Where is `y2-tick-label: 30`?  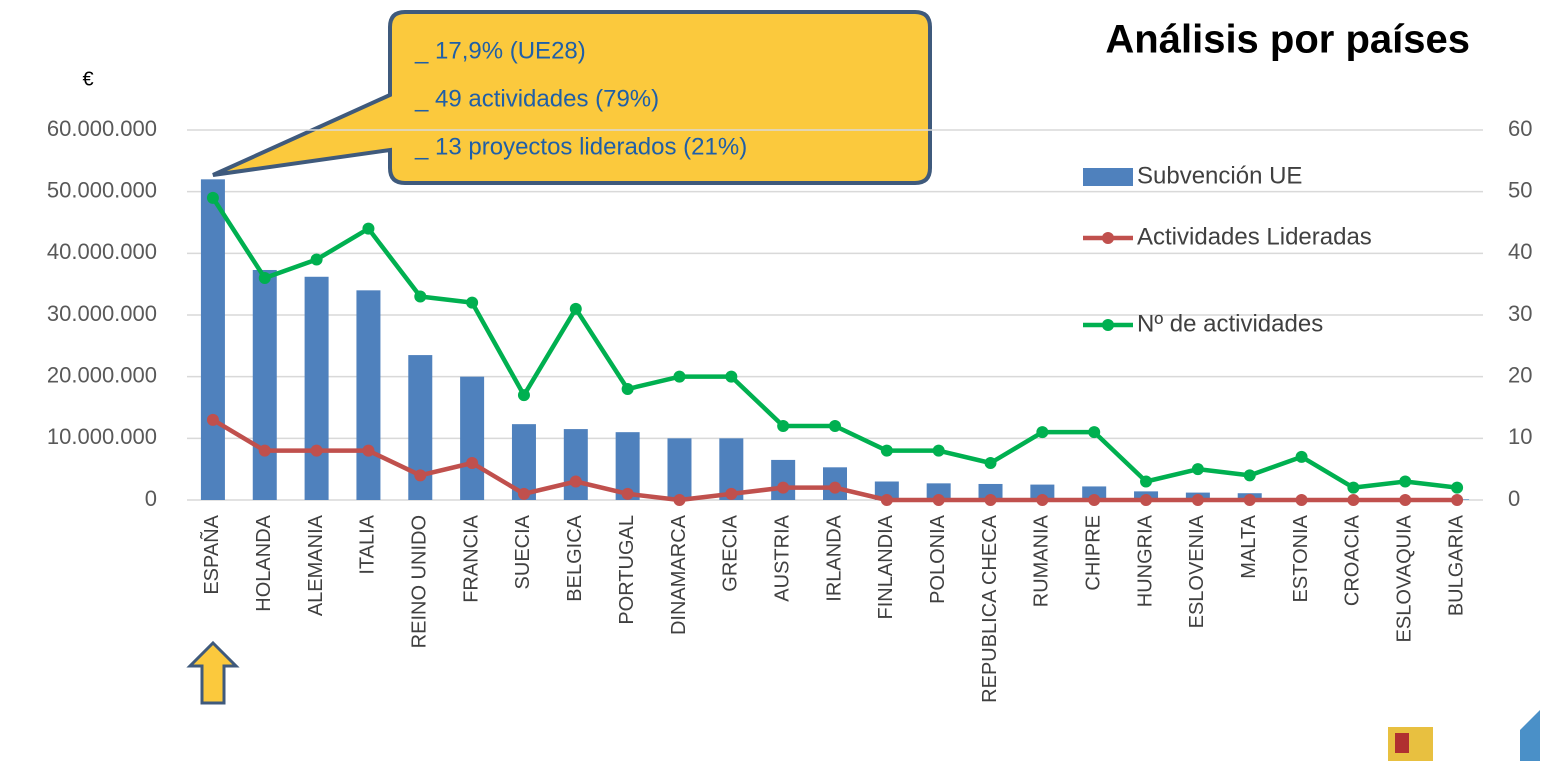 y2-tick-label: 30 is located at coordinates (1520, 313).